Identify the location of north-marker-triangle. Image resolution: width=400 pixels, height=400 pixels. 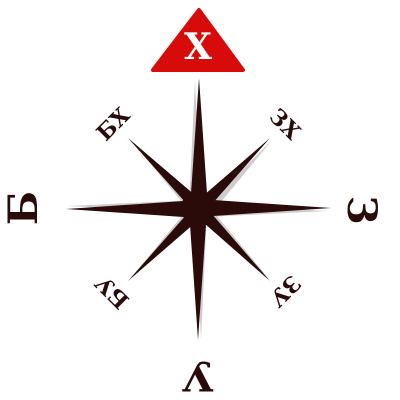
(198, 40).